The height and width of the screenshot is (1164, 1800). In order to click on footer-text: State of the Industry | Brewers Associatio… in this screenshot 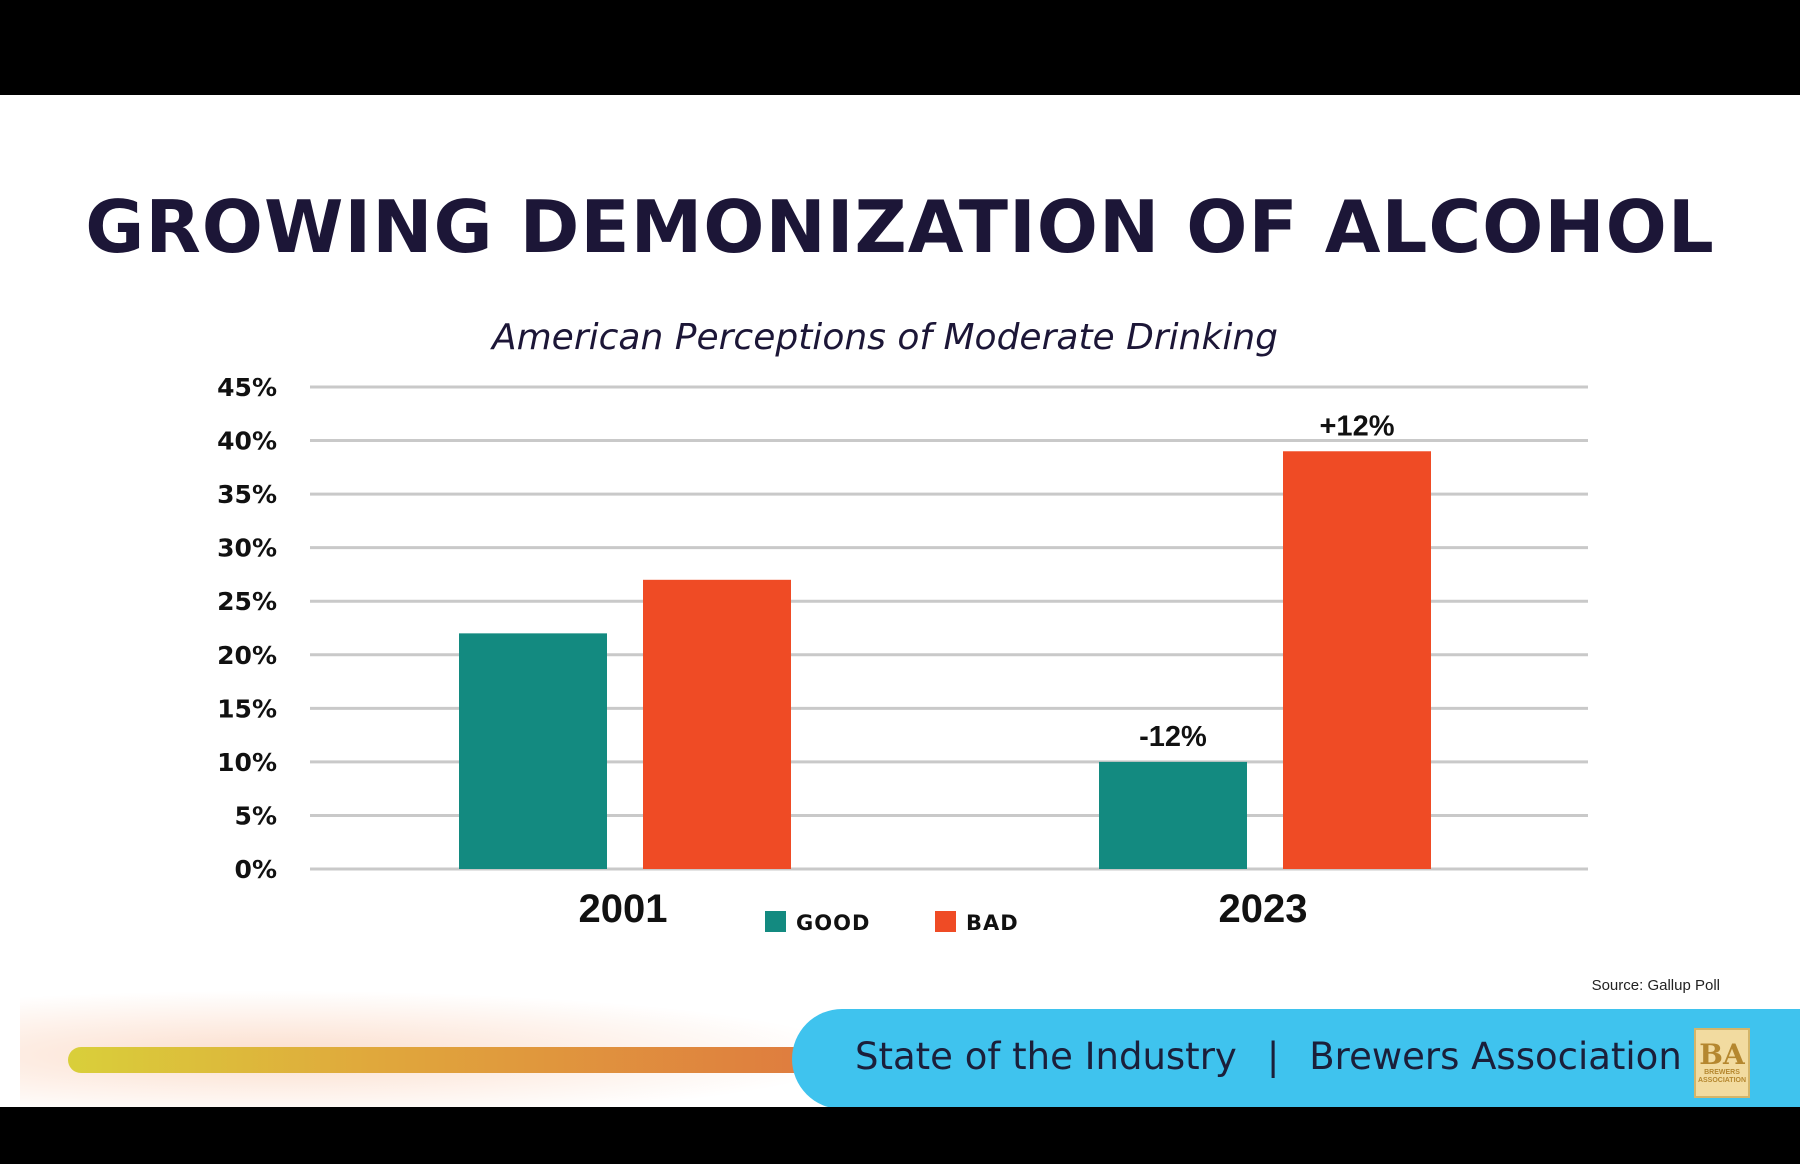, I will do `click(1268, 1056)`.